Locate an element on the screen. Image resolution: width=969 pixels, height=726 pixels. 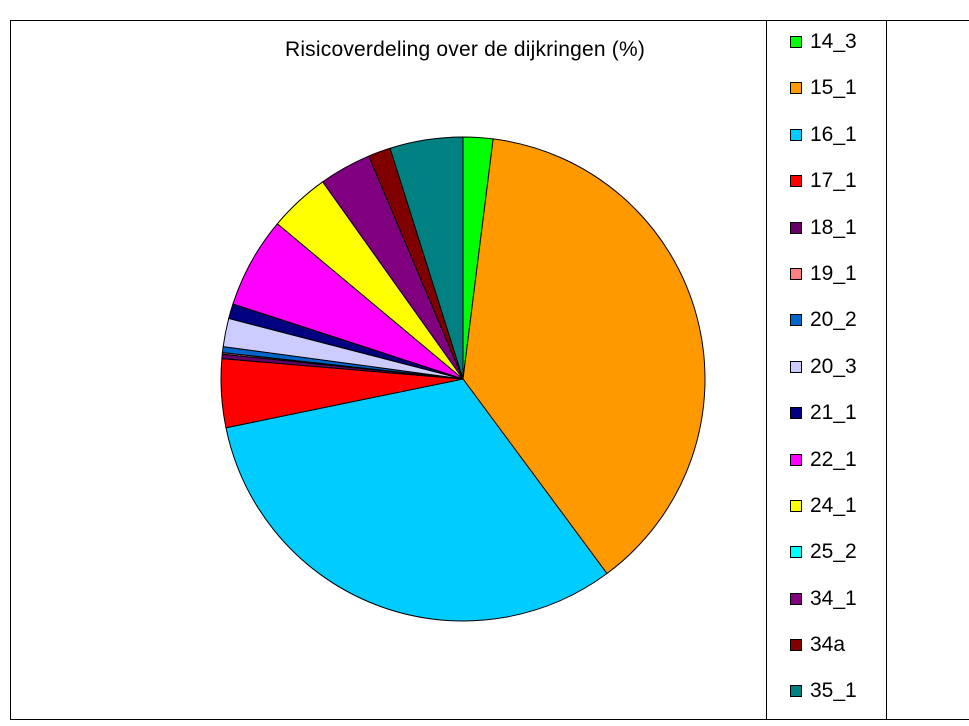
legend-item: 24_1 is located at coordinates (835, 517).